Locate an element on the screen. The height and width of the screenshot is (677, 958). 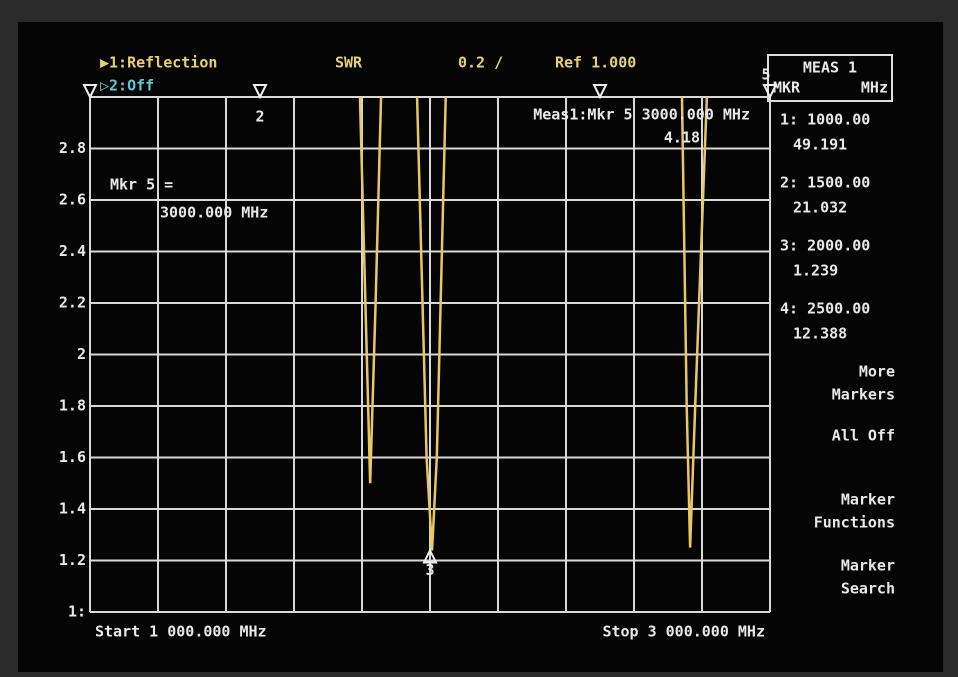
softkey: Markers is located at coordinates (863, 395).